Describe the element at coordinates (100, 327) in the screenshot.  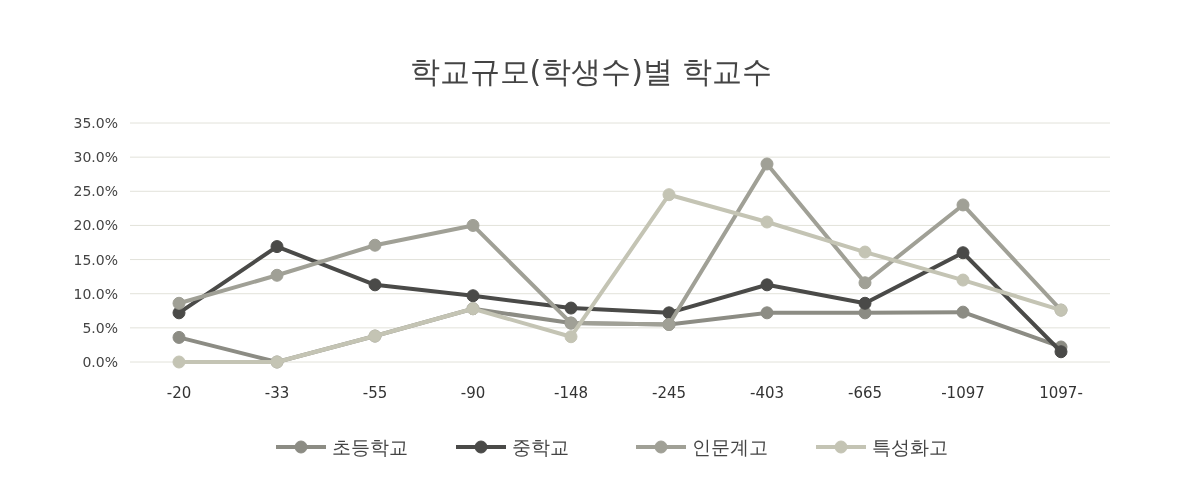
I see `y-tick-label: 5.0%` at that location.